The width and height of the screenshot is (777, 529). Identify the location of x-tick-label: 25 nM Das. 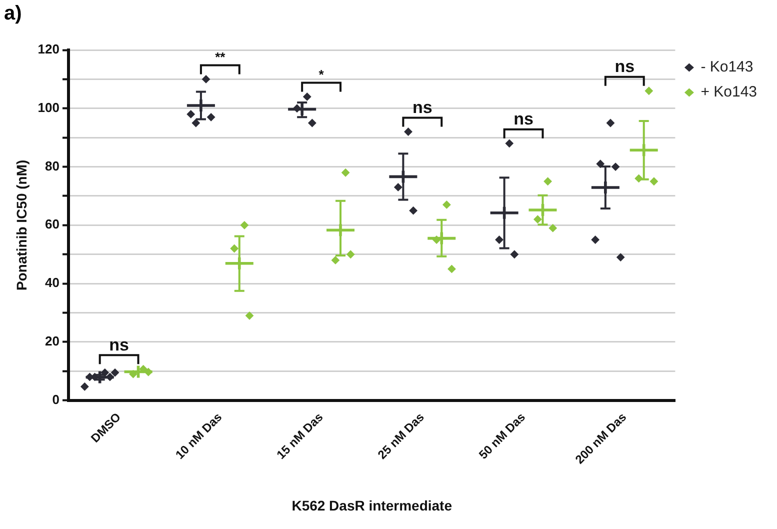
(401, 436).